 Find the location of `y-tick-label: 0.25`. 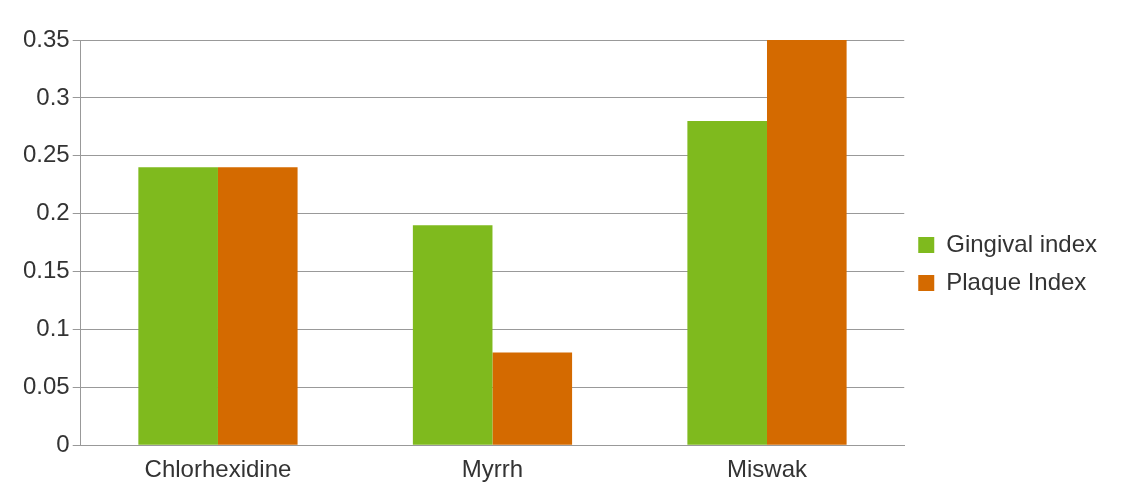

y-tick-label: 0.25 is located at coordinates (46, 154).